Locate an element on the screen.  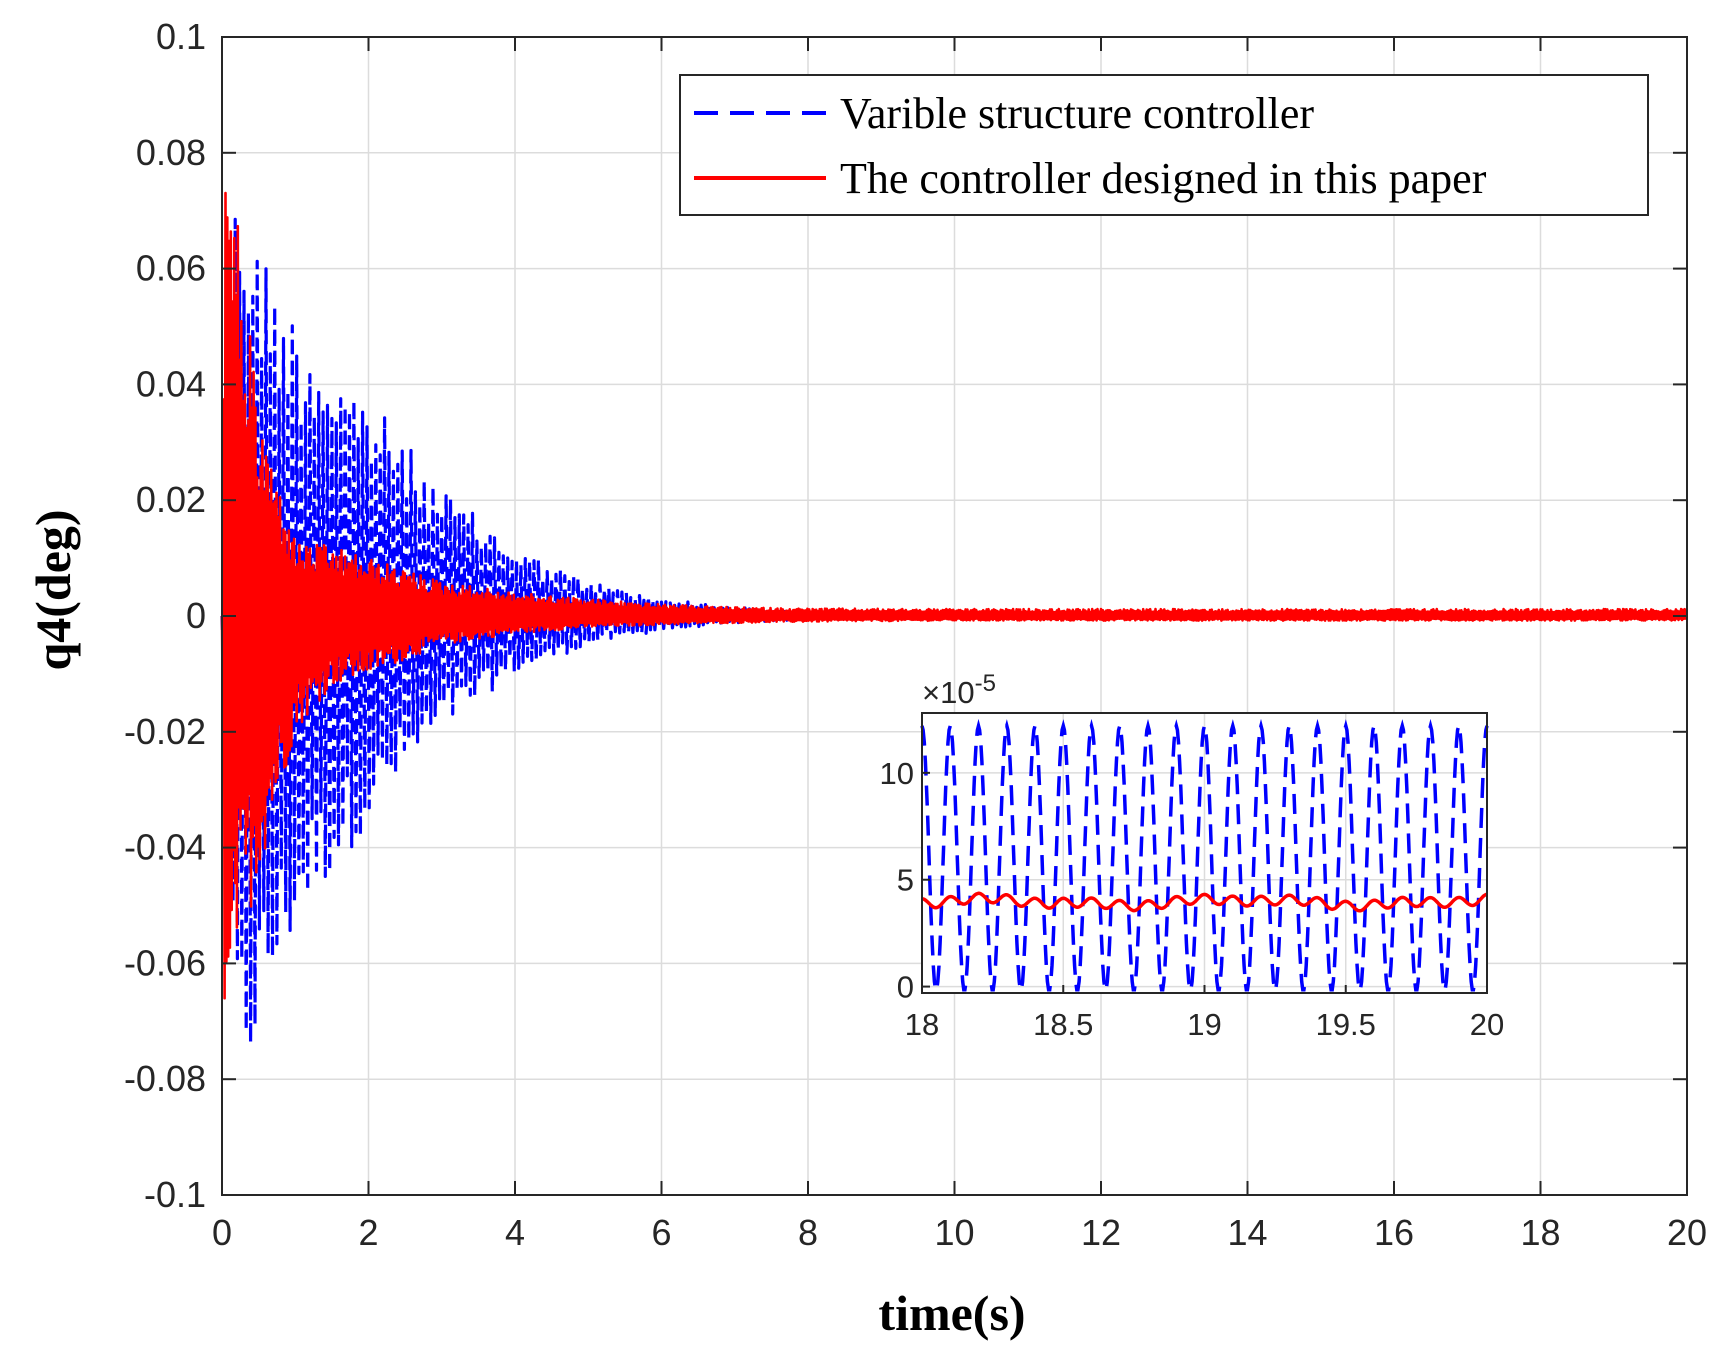
legend-box is located at coordinates (1164, 145).